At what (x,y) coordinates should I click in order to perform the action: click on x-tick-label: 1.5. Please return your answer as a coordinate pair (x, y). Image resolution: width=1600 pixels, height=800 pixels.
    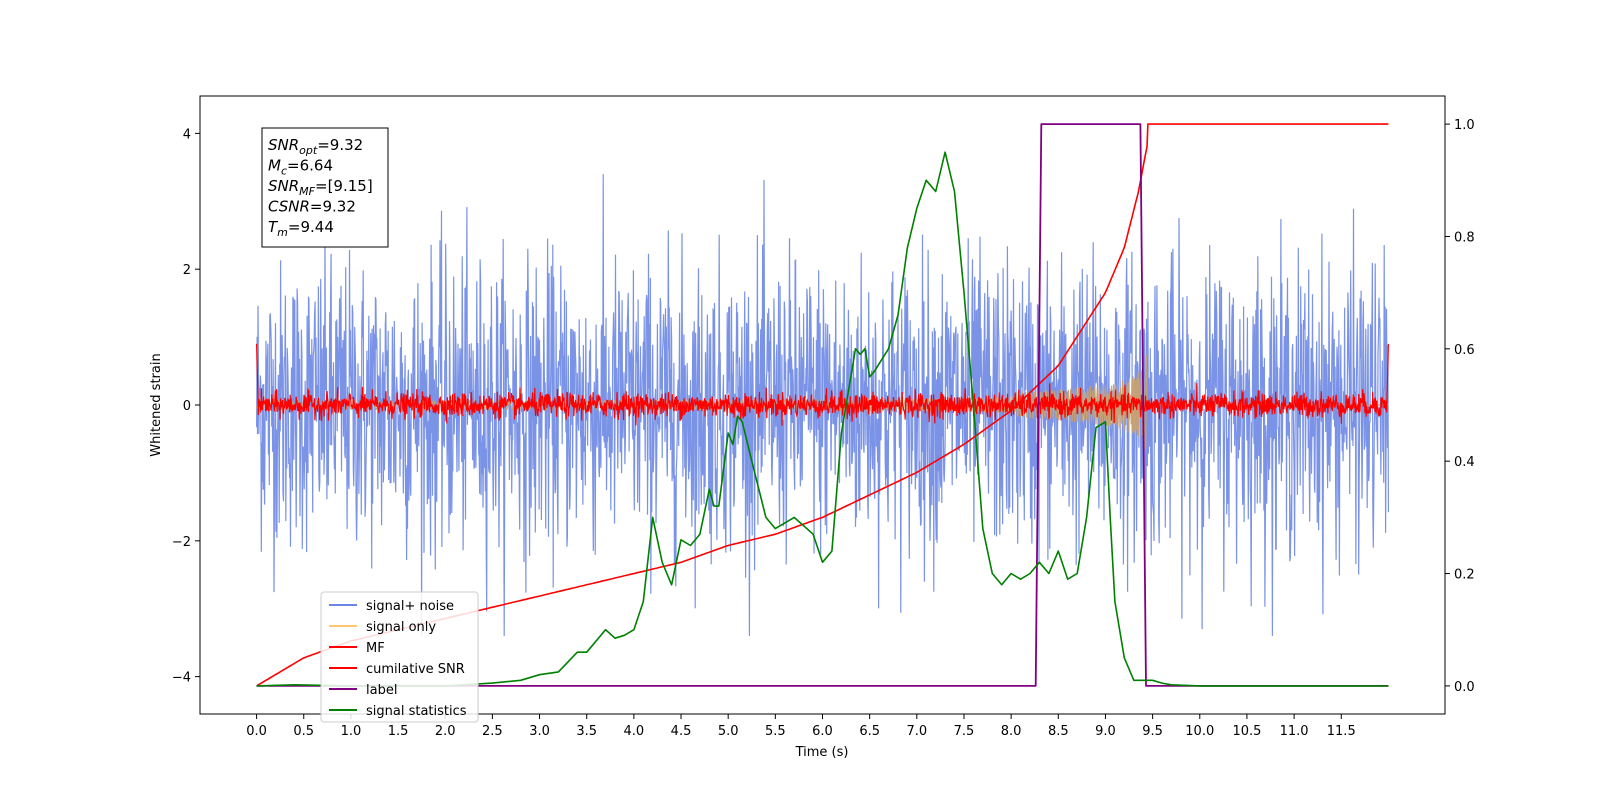
    Looking at the image, I should click on (398, 731).